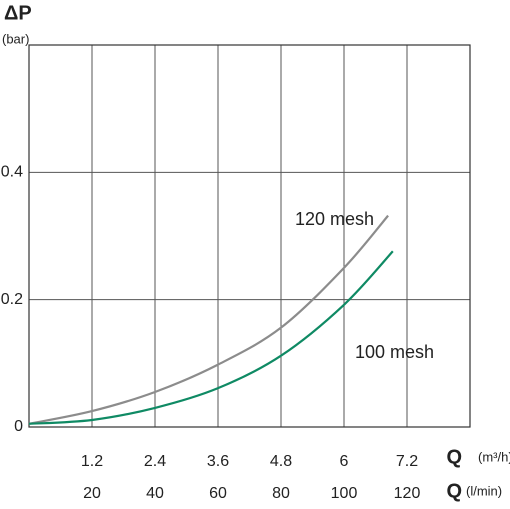 Image resolution: width=510 pixels, height=509 pixels. What do you see at coordinates (92, 493) in the screenshot?
I see `x2-tick-label: 20` at bounding box center [92, 493].